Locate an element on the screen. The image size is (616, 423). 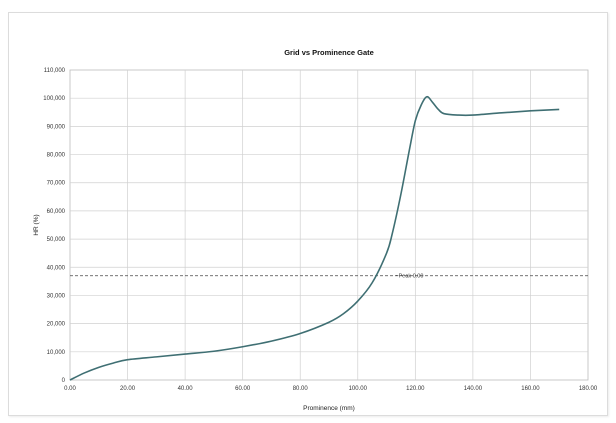
annotation-label: ~Peak 0.00 is located at coordinates (409, 277).